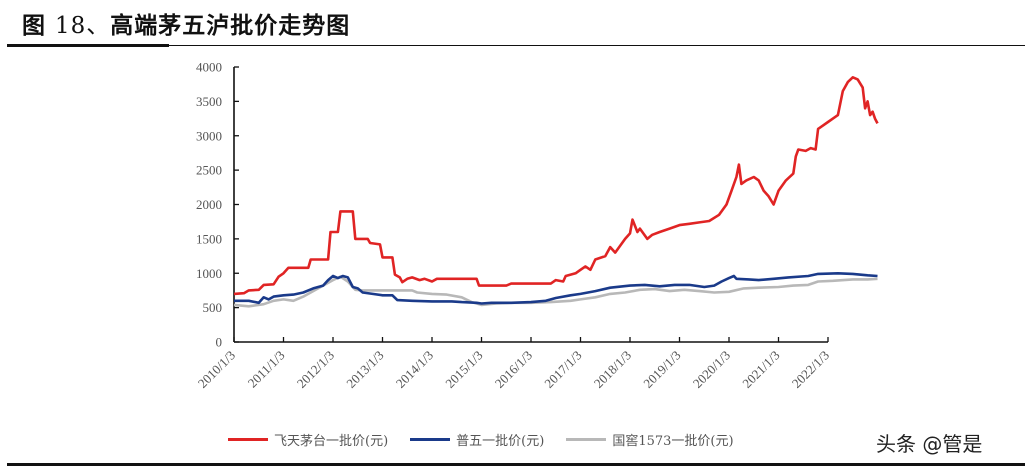 Image resolution: width=1025 pixels, height=471 pixels. I want to click on y-tick-label: 500, so click(213, 307).